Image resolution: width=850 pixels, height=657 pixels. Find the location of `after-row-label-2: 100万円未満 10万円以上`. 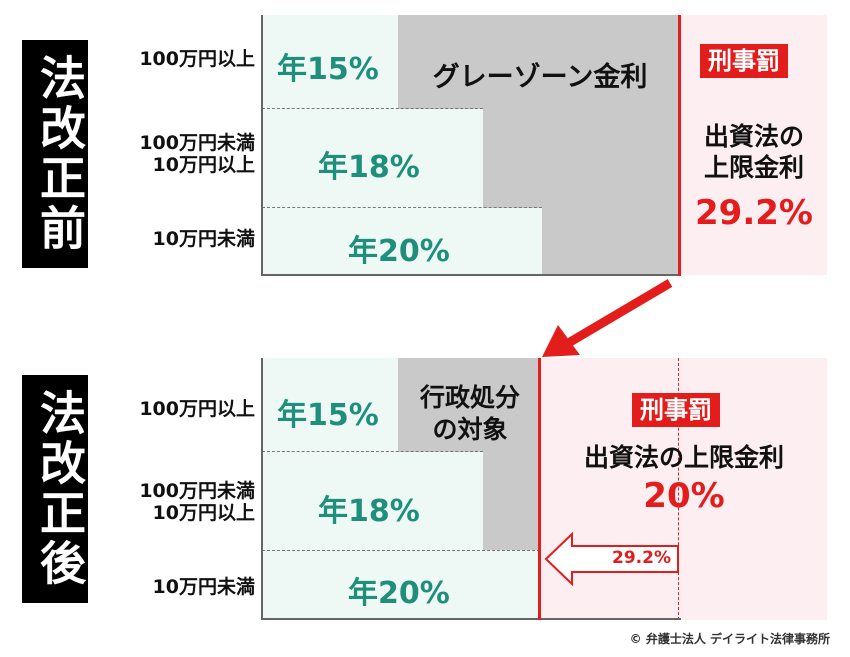

after-row-label-2: 100万円未満 10万円以上 is located at coordinates (197, 502).